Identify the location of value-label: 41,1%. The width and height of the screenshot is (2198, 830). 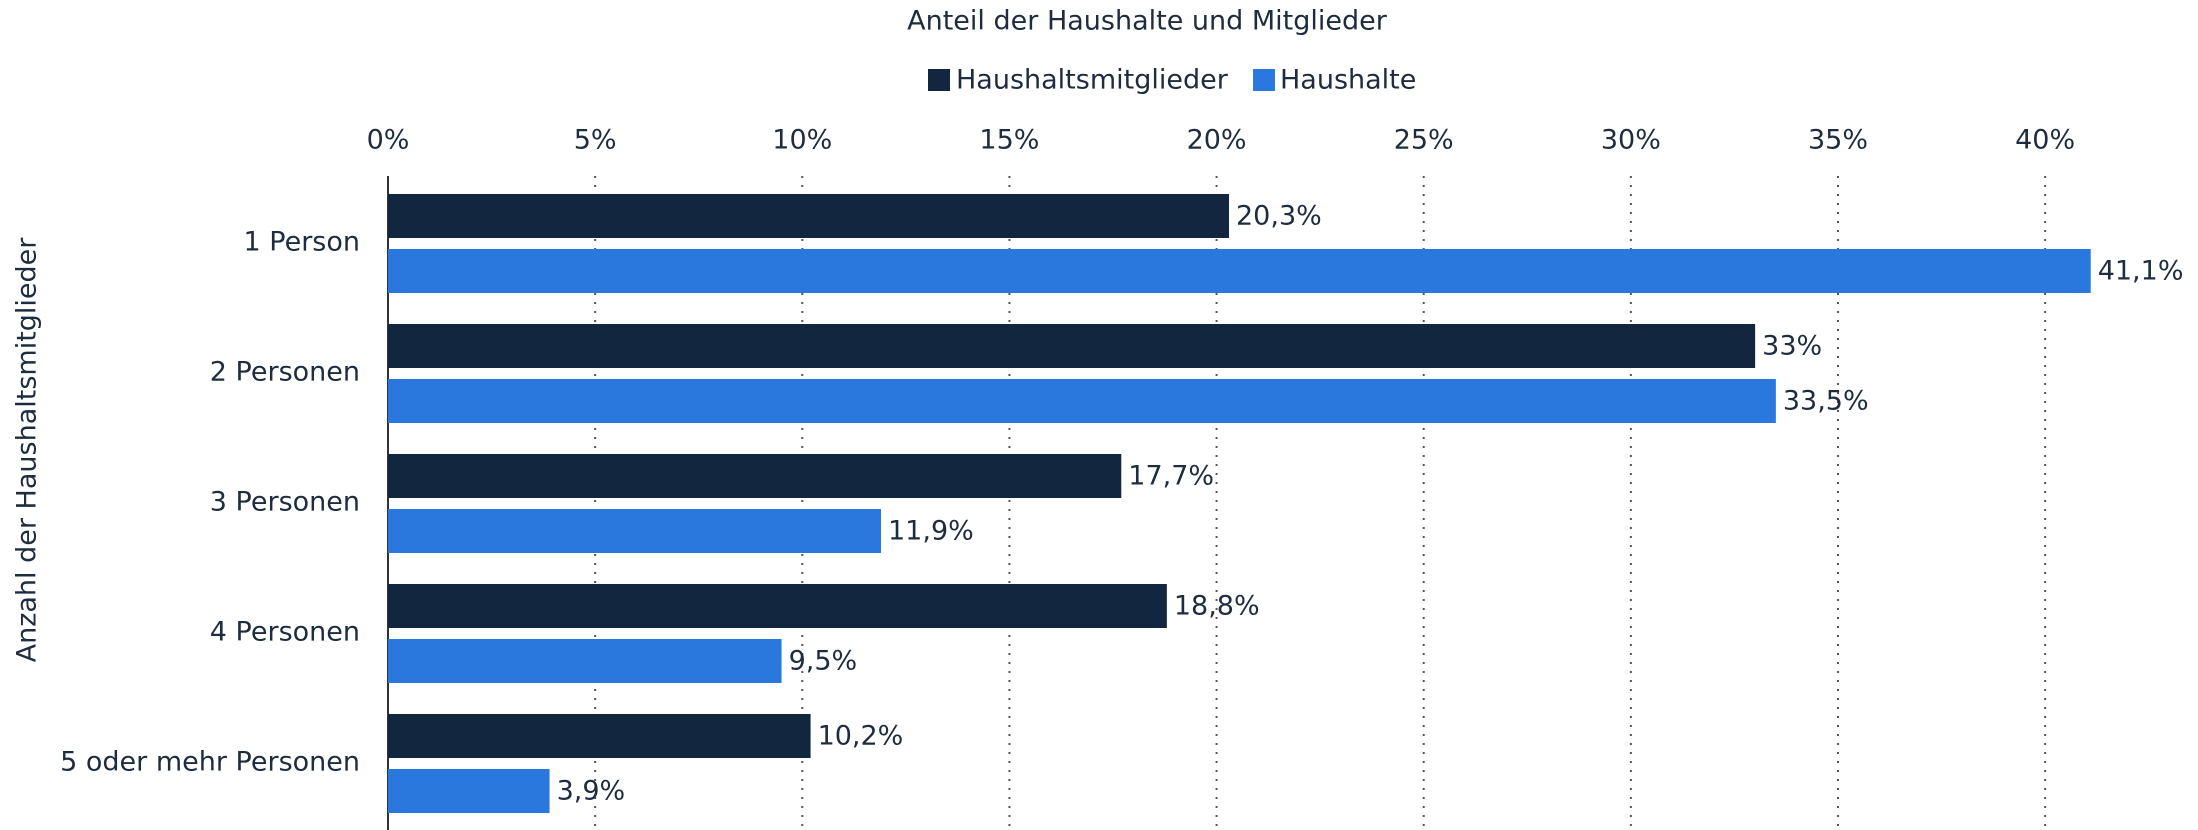
(2141, 271).